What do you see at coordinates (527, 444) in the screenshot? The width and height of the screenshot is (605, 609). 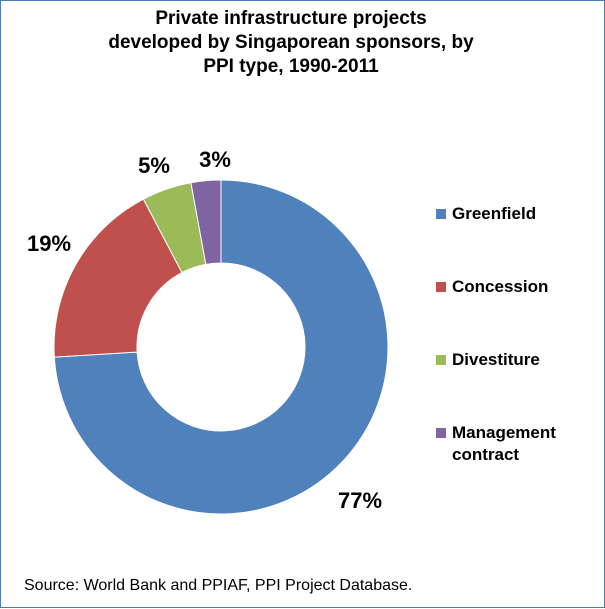 I see `legend-label: Management contract` at bounding box center [527, 444].